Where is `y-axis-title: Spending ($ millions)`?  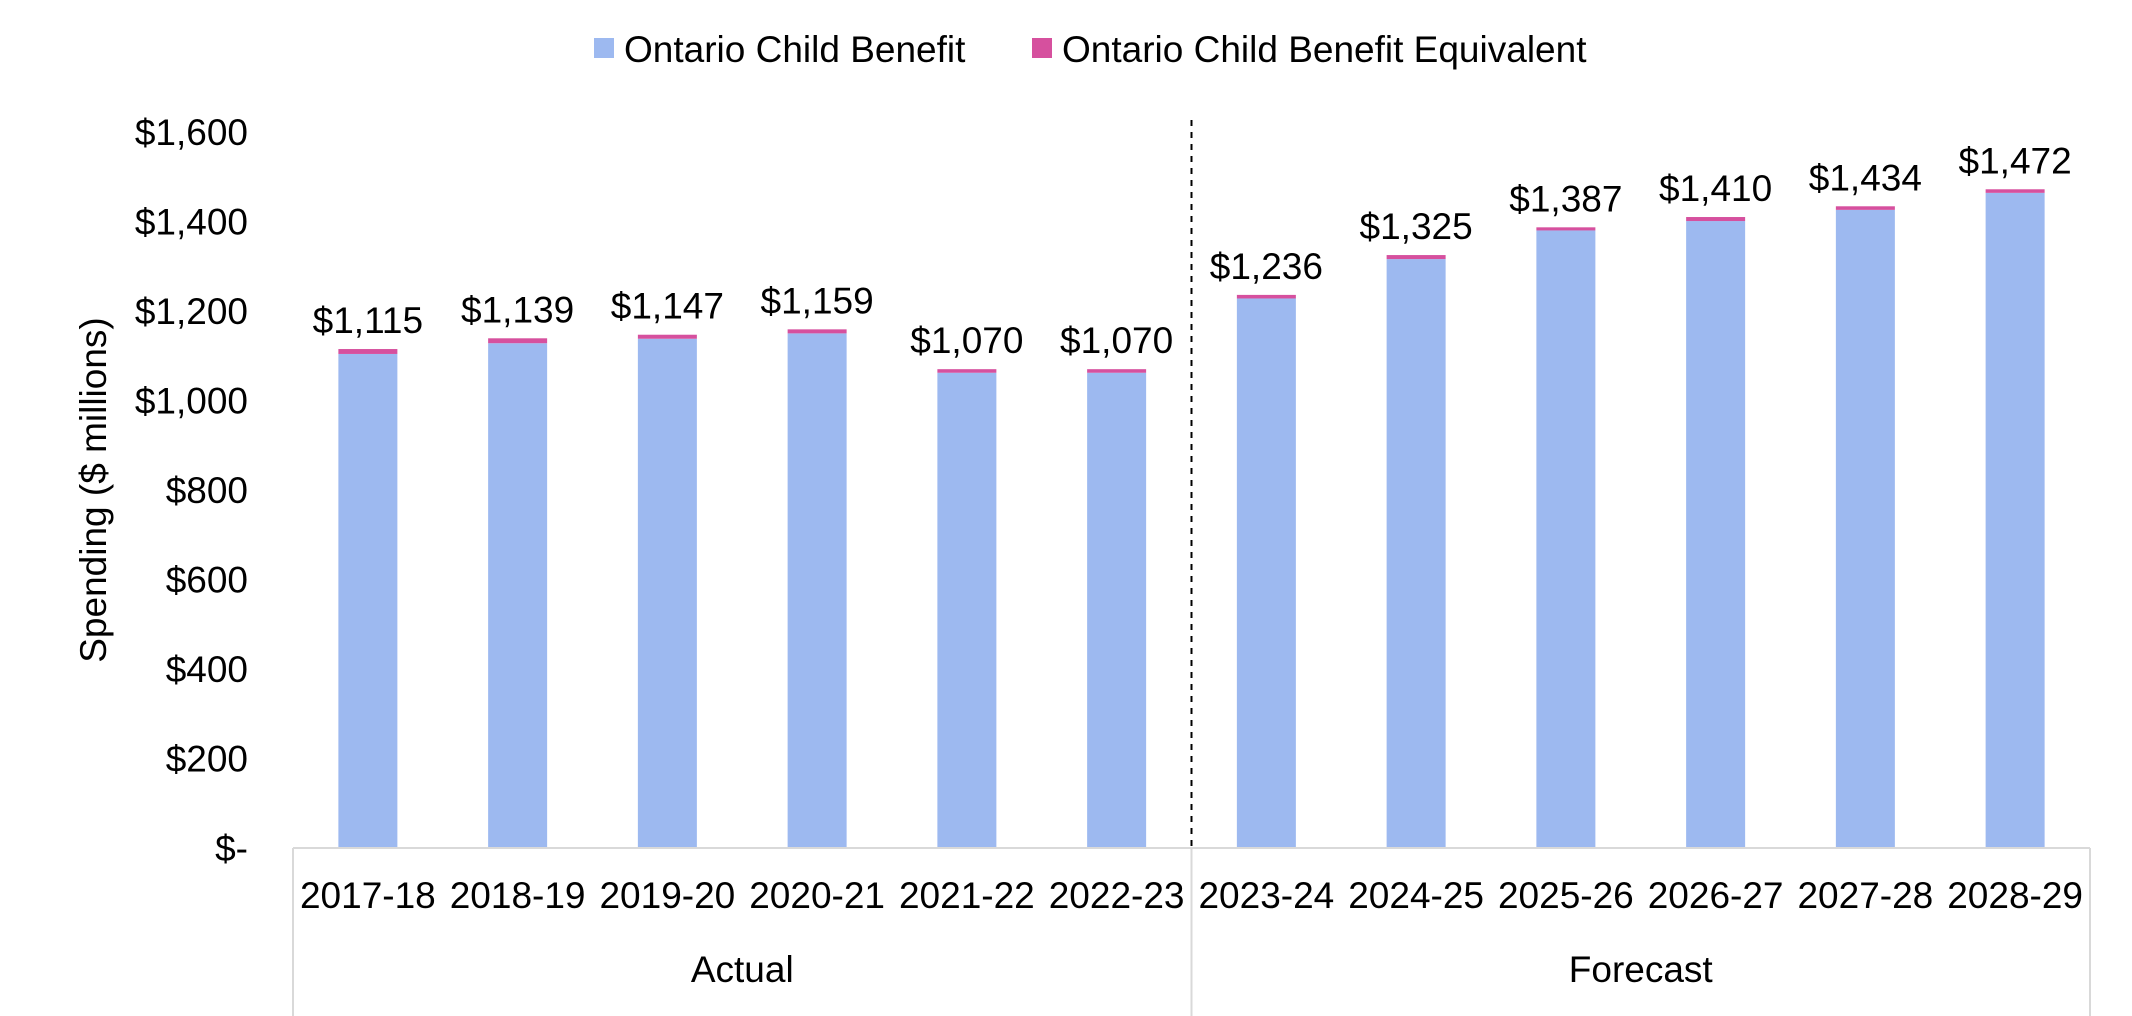
y-axis-title: Spending ($ millions) is located at coordinates (93, 490).